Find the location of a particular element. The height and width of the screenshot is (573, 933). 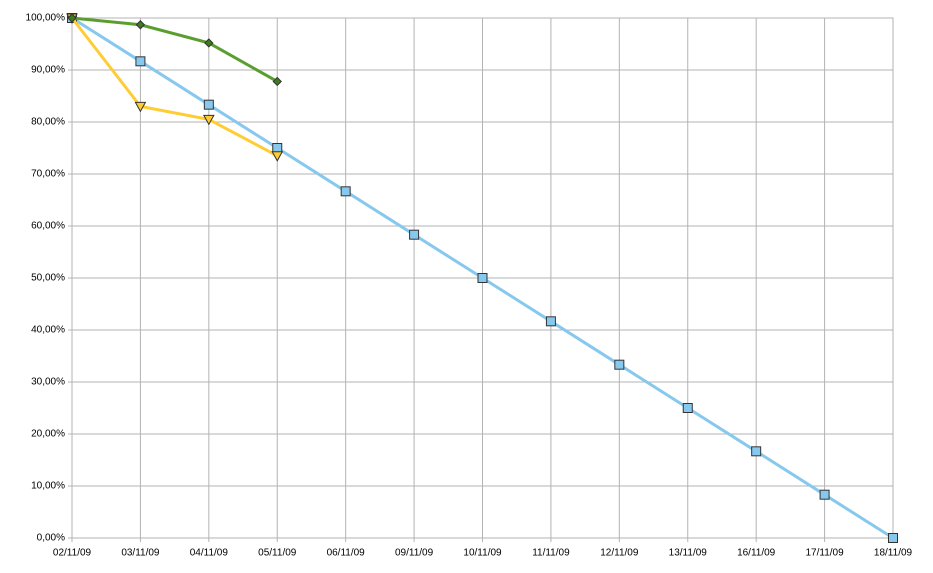

y-tick-label: 90,00% is located at coordinates (48, 70).